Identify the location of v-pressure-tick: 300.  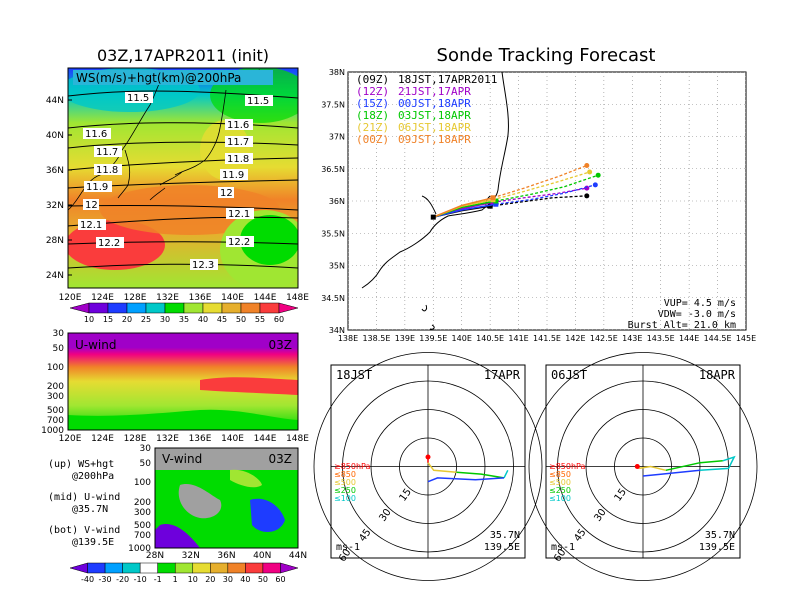
(142, 513).